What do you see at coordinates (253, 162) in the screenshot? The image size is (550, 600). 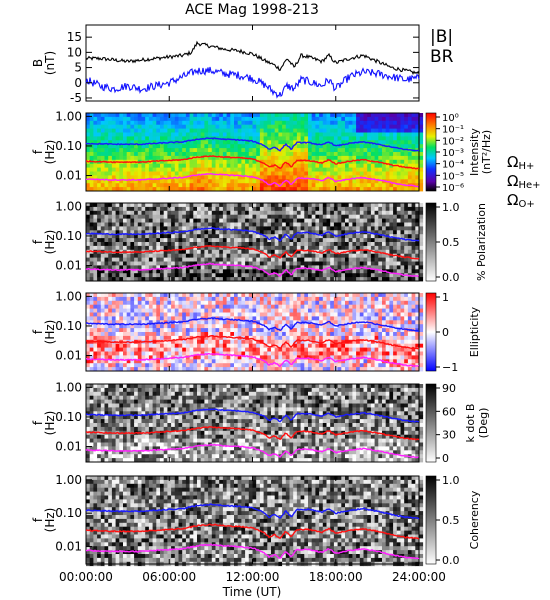 I see `gyrofrequency-line-he-plus` at bounding box center [253, 162].